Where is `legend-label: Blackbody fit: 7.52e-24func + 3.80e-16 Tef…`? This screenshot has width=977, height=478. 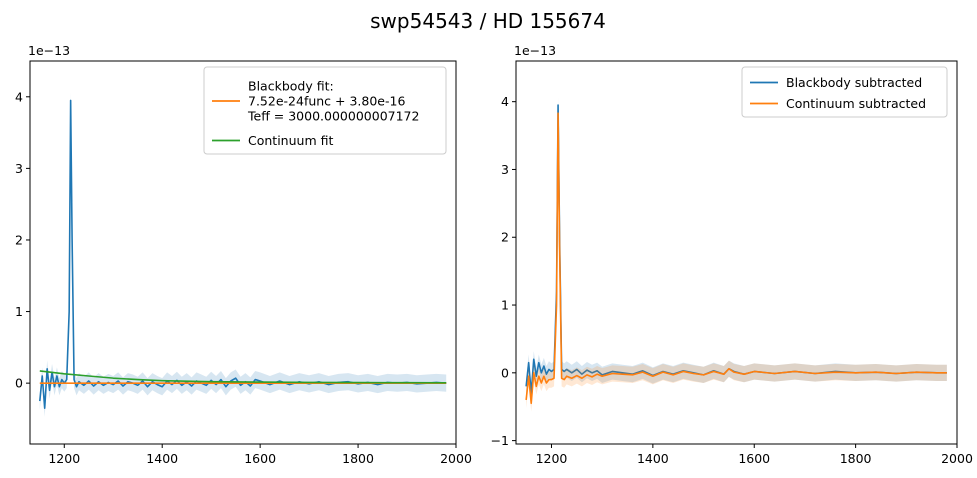
legend-label: Blackbody fit: 7.52e-24func + 3.80e-16 Tef… is located at coordinates (333, 101).